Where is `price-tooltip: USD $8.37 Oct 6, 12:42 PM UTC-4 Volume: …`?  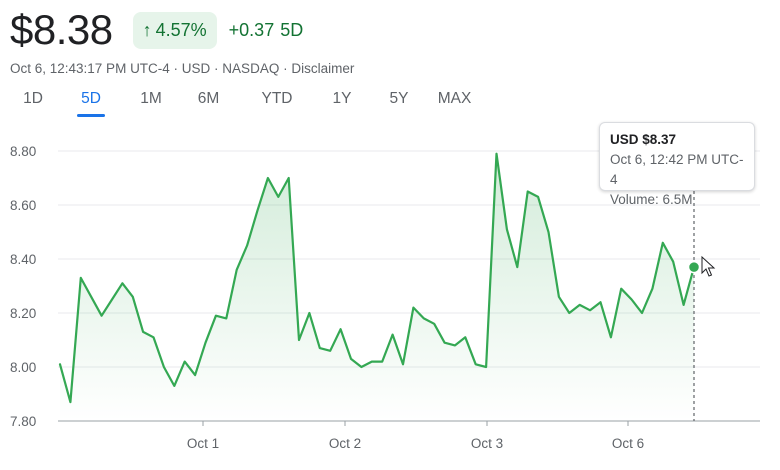
price-tooltip: USD $8.37 Oct 6, 12:42 PM UTC-4 Volume: … is located at coordinates (677, 164).